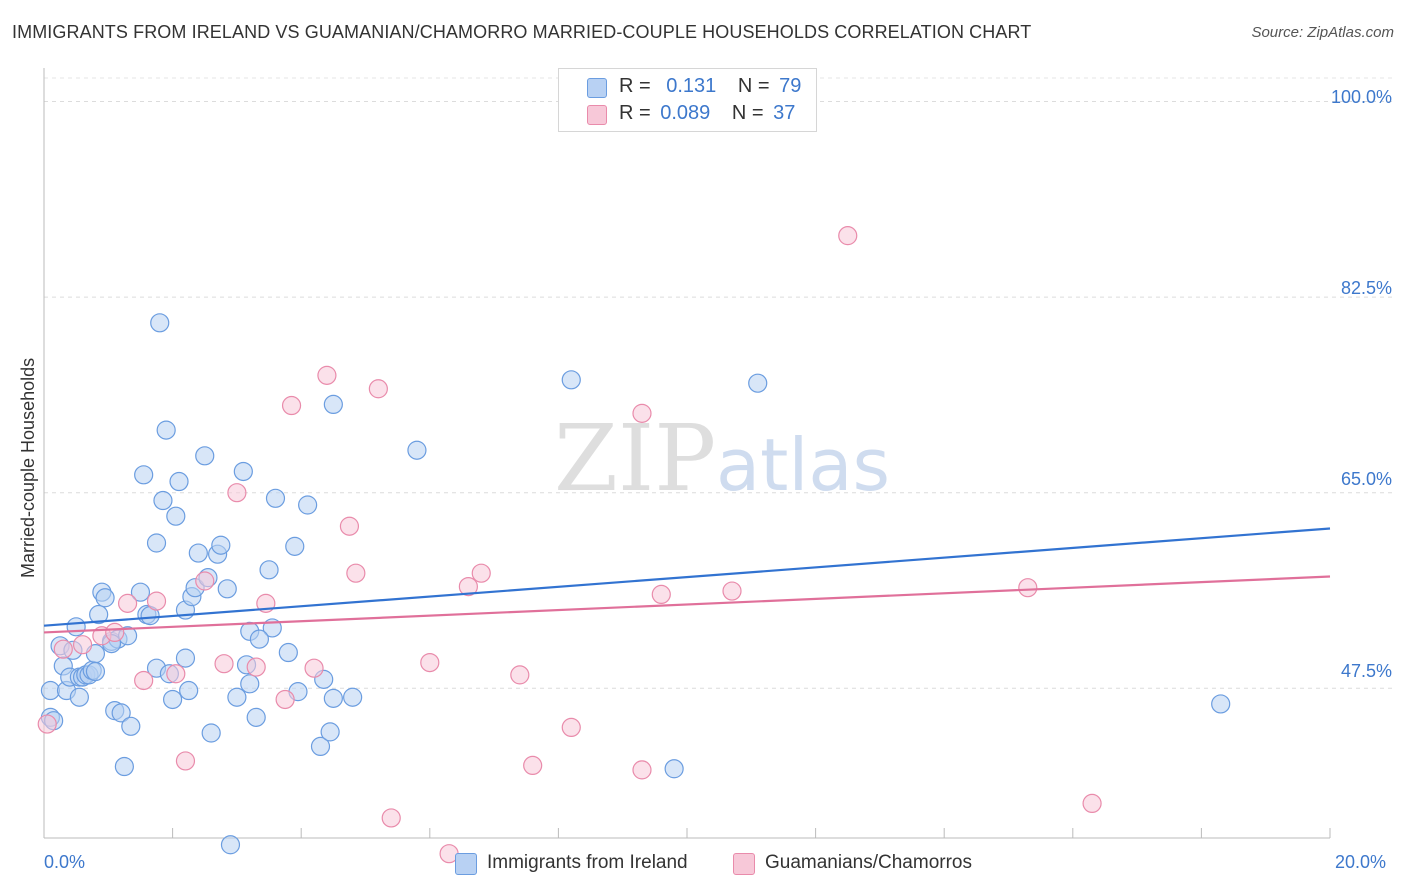 This screenshot has width=1406, height=892. What do you see at coordinates (635, 458) in the screenshot?
I see `watermark-zip: ZIP` at bounding box center [635, 458].